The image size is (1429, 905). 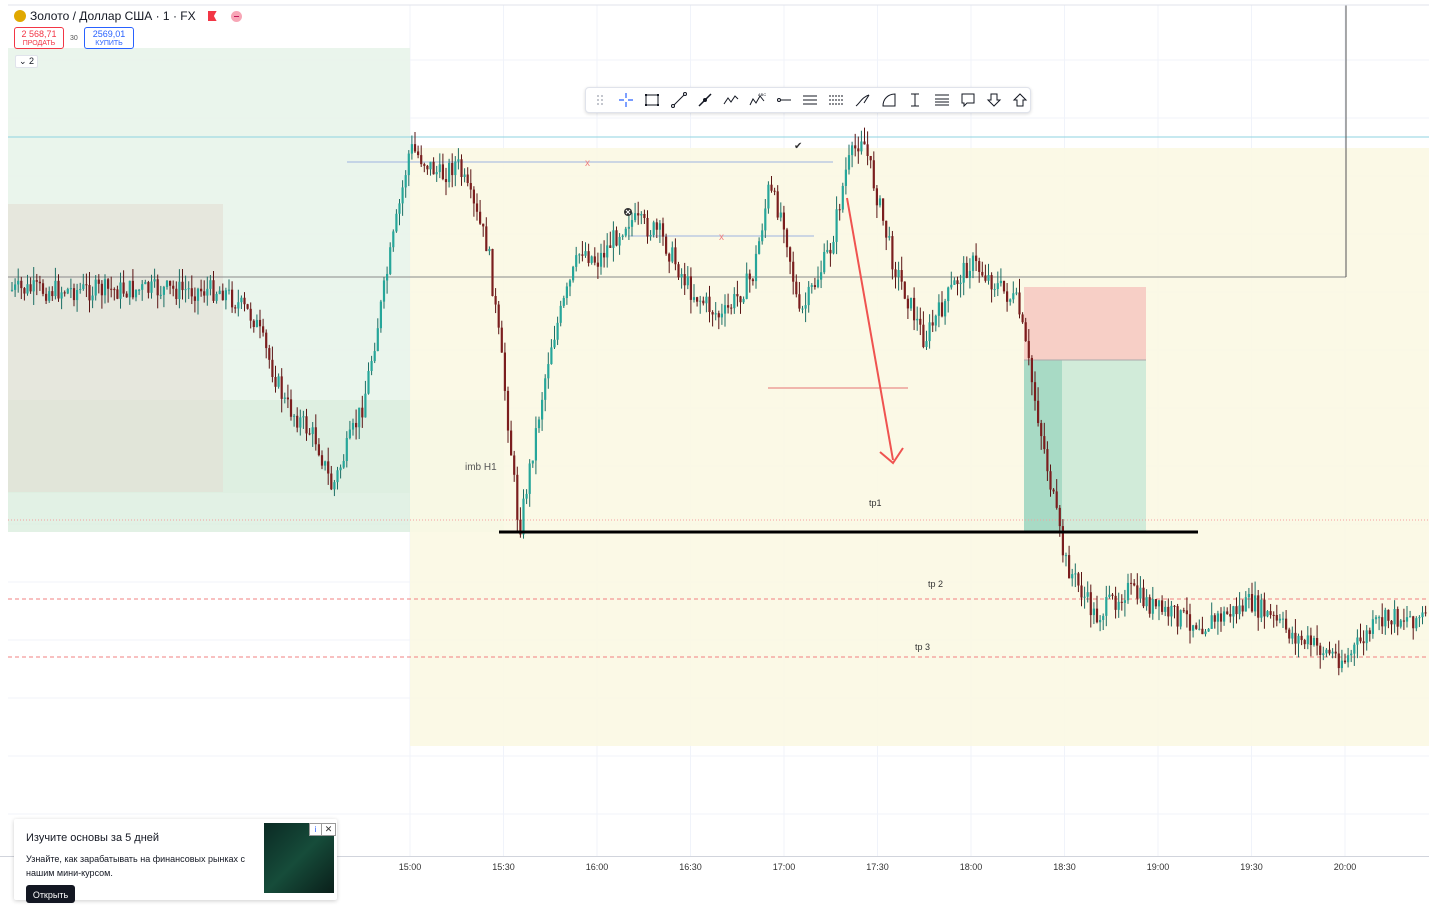 I want to click on elliott-wave-icon: ABC, so click(x=757, y=100).